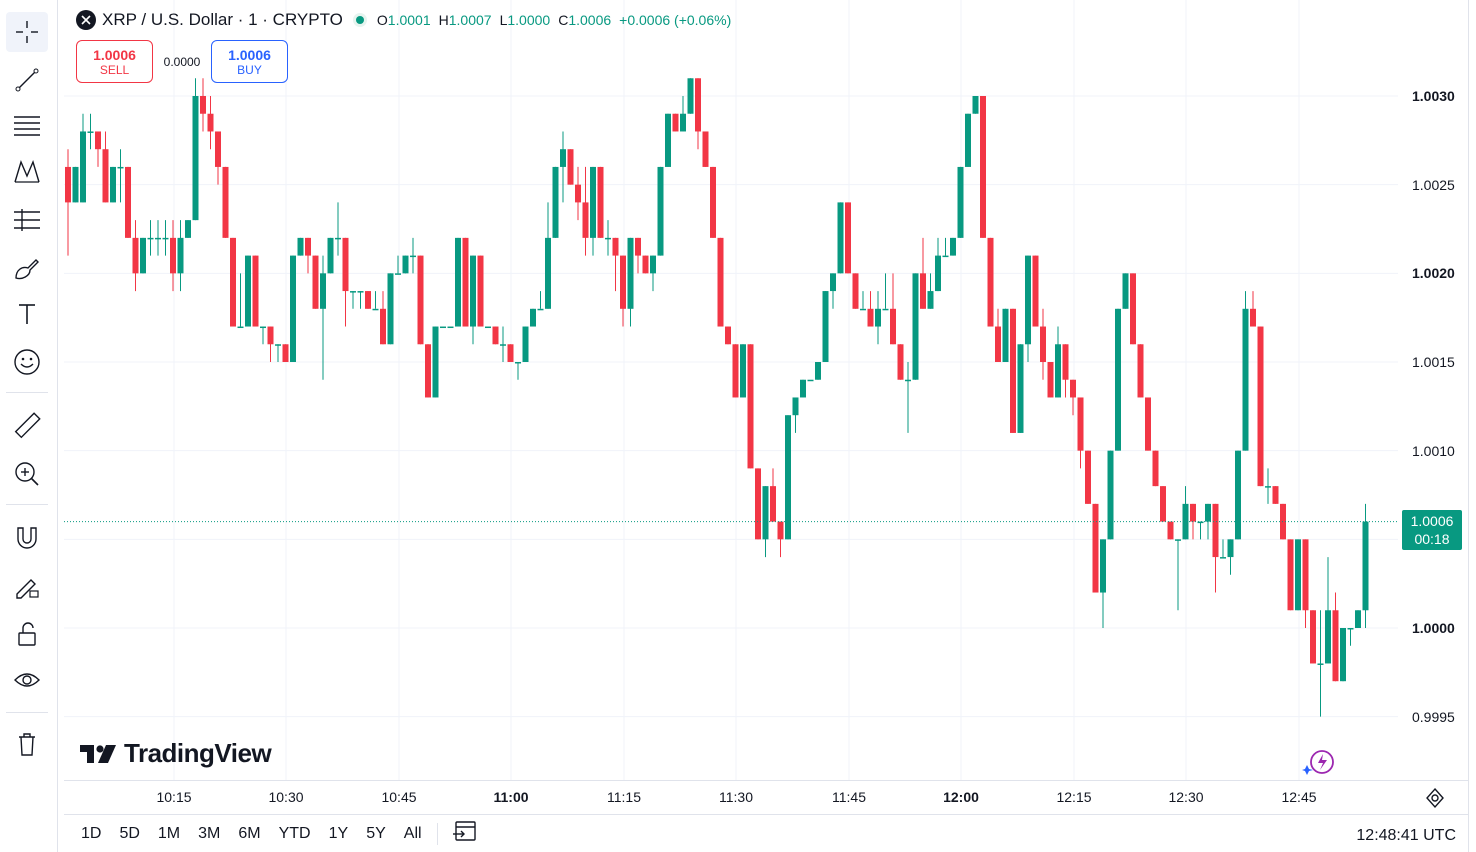  I want to click on range-1m: 1M, so click(169, 833).